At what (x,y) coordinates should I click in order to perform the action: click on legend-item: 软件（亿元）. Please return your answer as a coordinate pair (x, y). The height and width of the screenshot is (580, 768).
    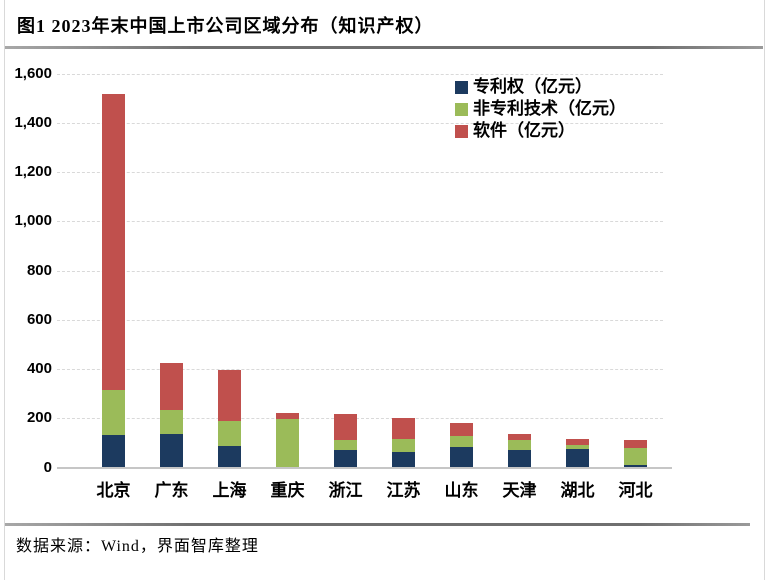
    Looking at the image, I should click on (595, 131).